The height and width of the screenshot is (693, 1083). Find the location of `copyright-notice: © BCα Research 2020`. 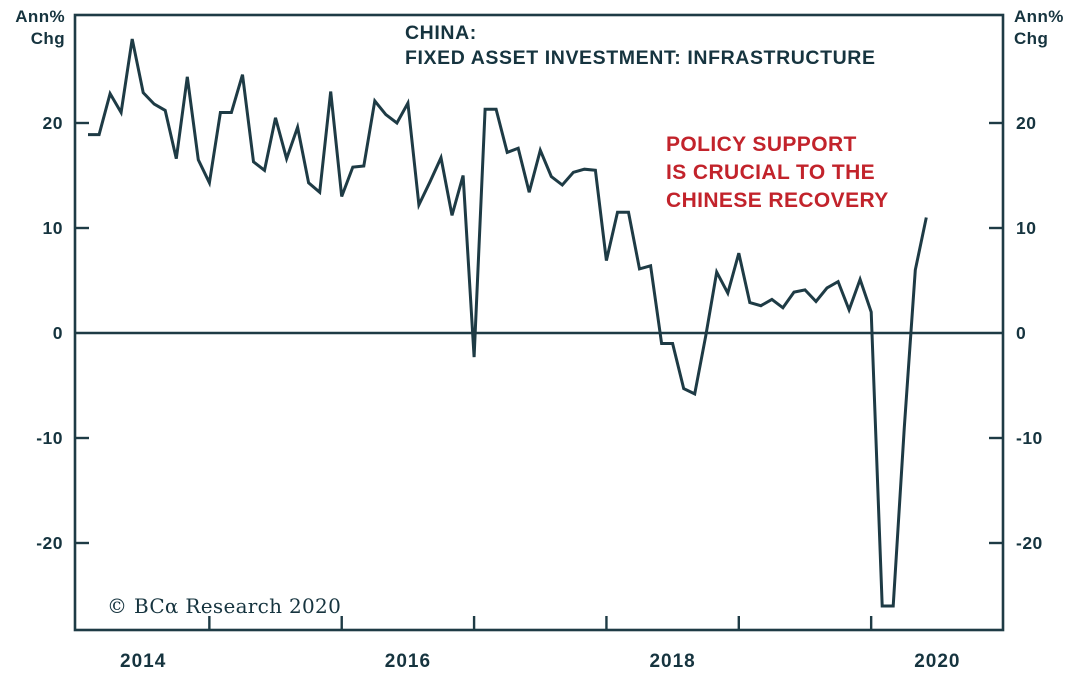

copyright-notice: © BCα Research 2020 is located at coordinates (224, 606).